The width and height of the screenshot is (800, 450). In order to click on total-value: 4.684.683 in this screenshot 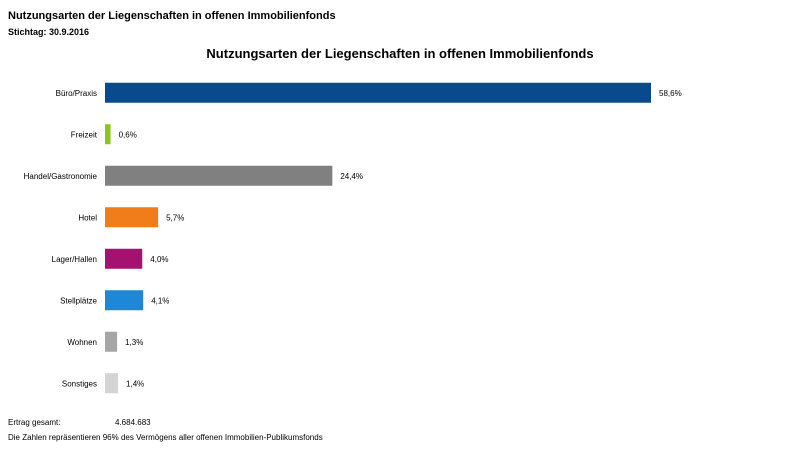, I will do `click(133, 422)`.